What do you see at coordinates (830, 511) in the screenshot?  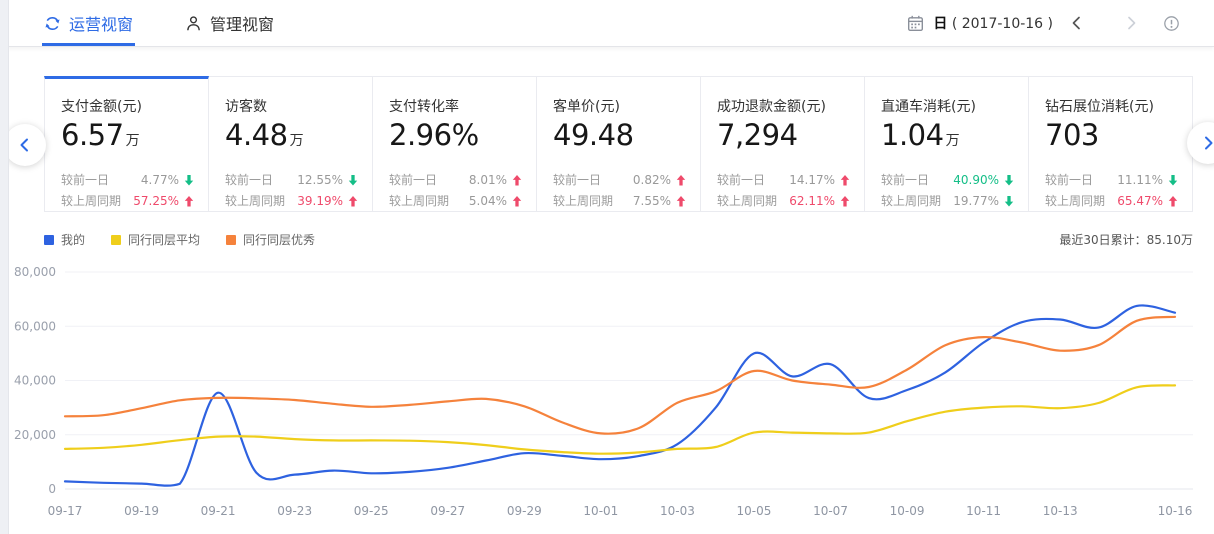 I see `x-axis-label: 10-07` at bounding box center [830, 511].